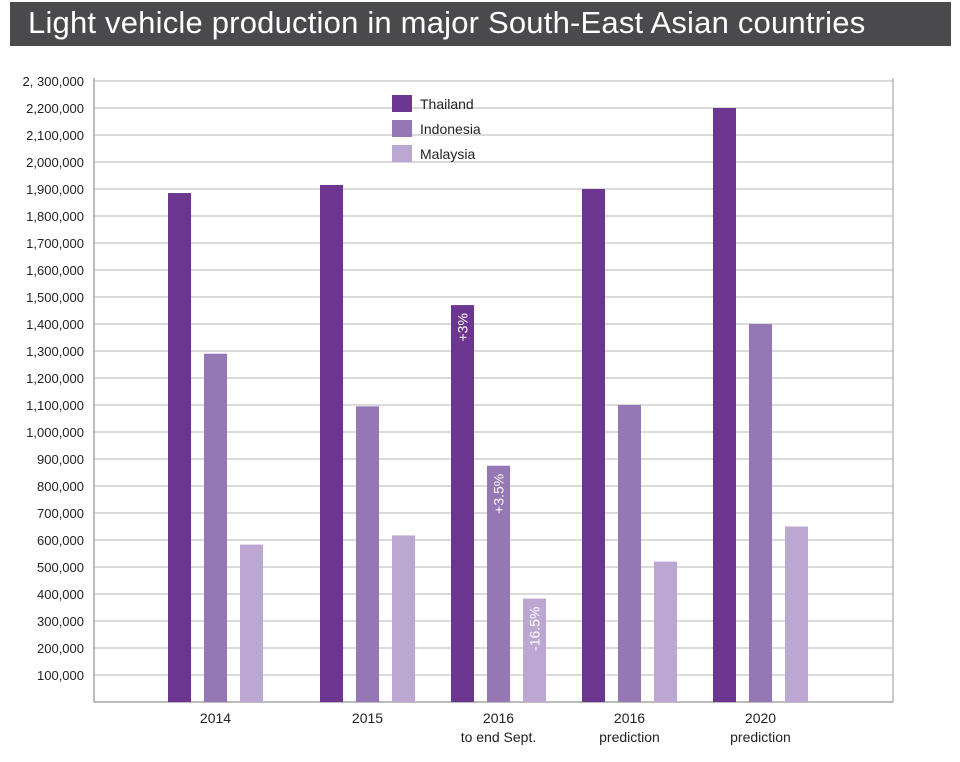  Describe the element at coordinates (402, 153) in the screenshot. I see `legend-swatch-malaysia` at that location.